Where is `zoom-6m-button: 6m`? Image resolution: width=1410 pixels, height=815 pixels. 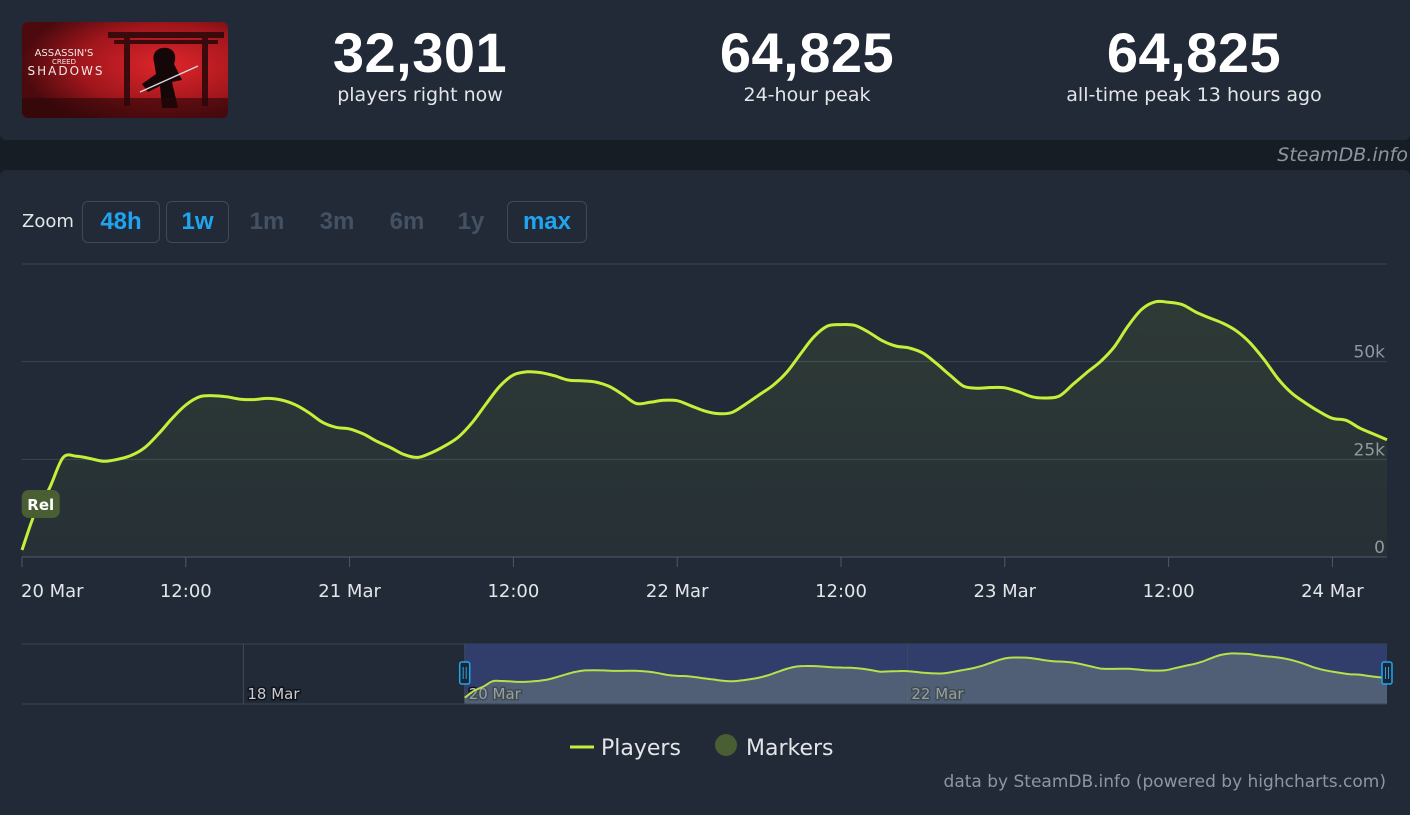 zoom-6m-button: 6m is located at coordinates (407, 221).